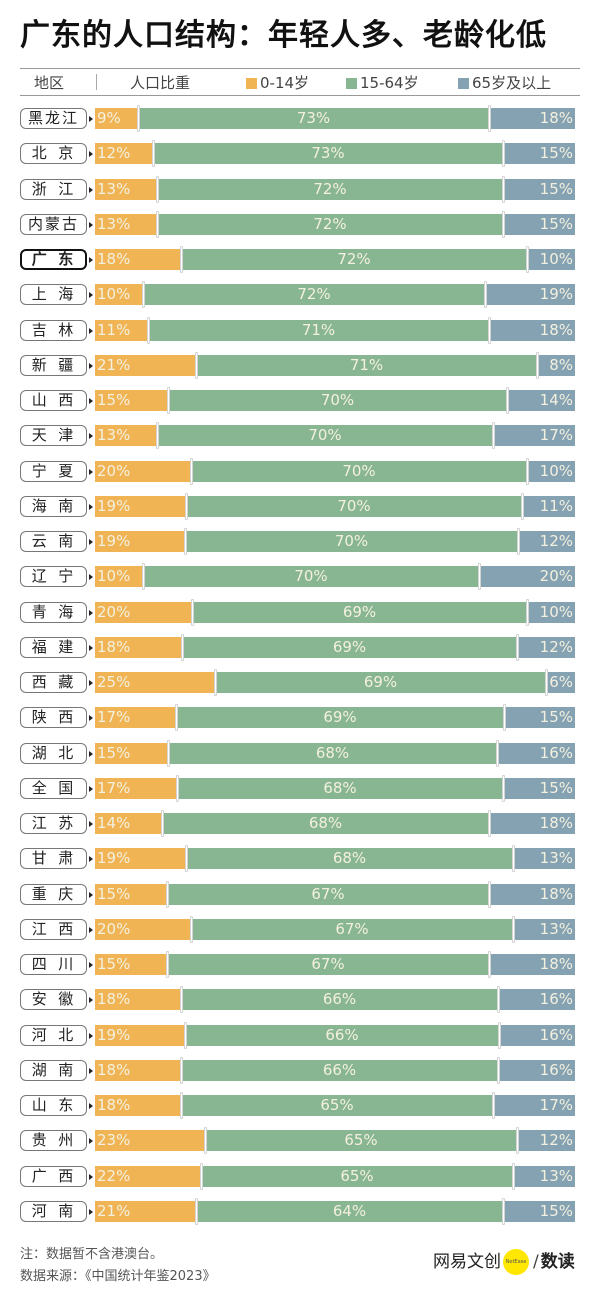 This screenshot has width=600, height=1301. What do you see at coordinates (53, 259) in the screenshot?
I see `region-label: 广 东` at bounding box center [53, 259].